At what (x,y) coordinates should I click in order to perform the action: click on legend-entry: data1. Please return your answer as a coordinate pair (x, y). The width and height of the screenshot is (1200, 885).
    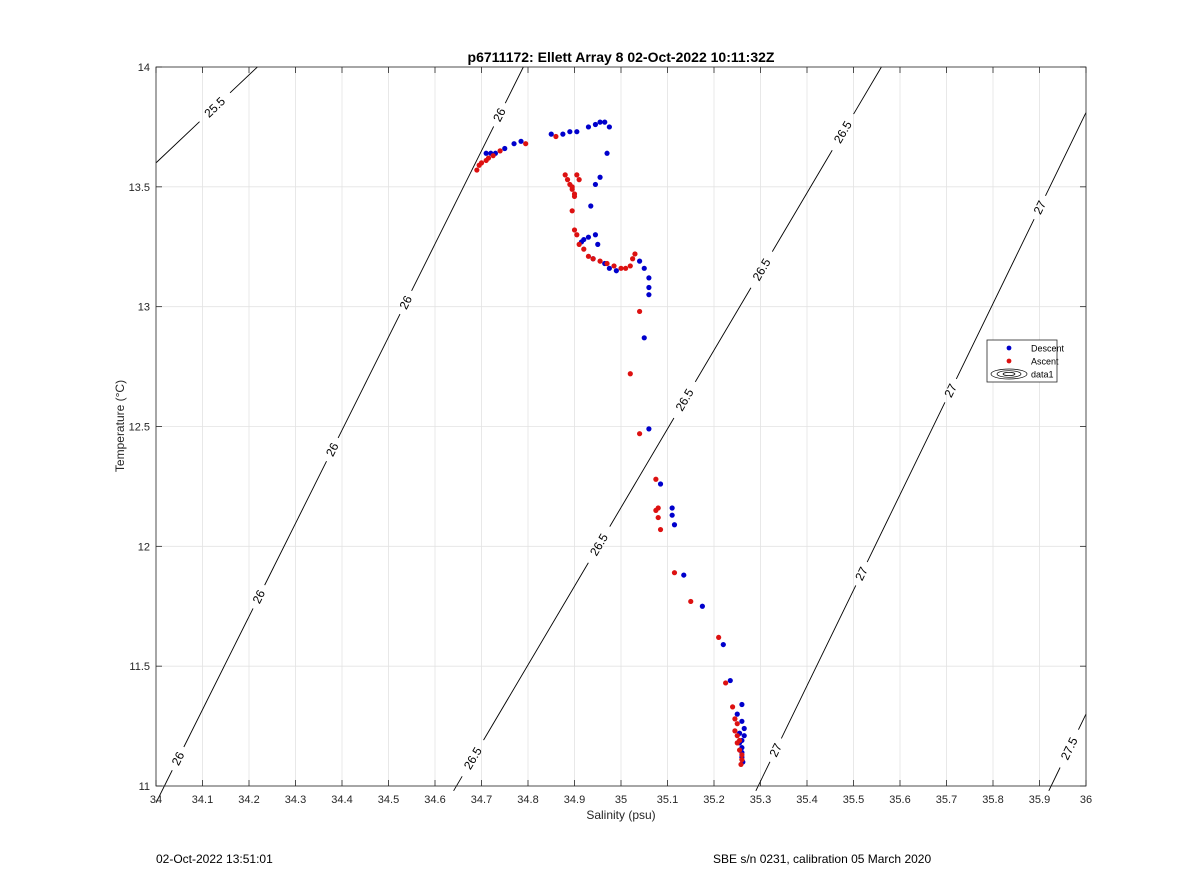
    Looking at the image, I should click on (1042, 375).